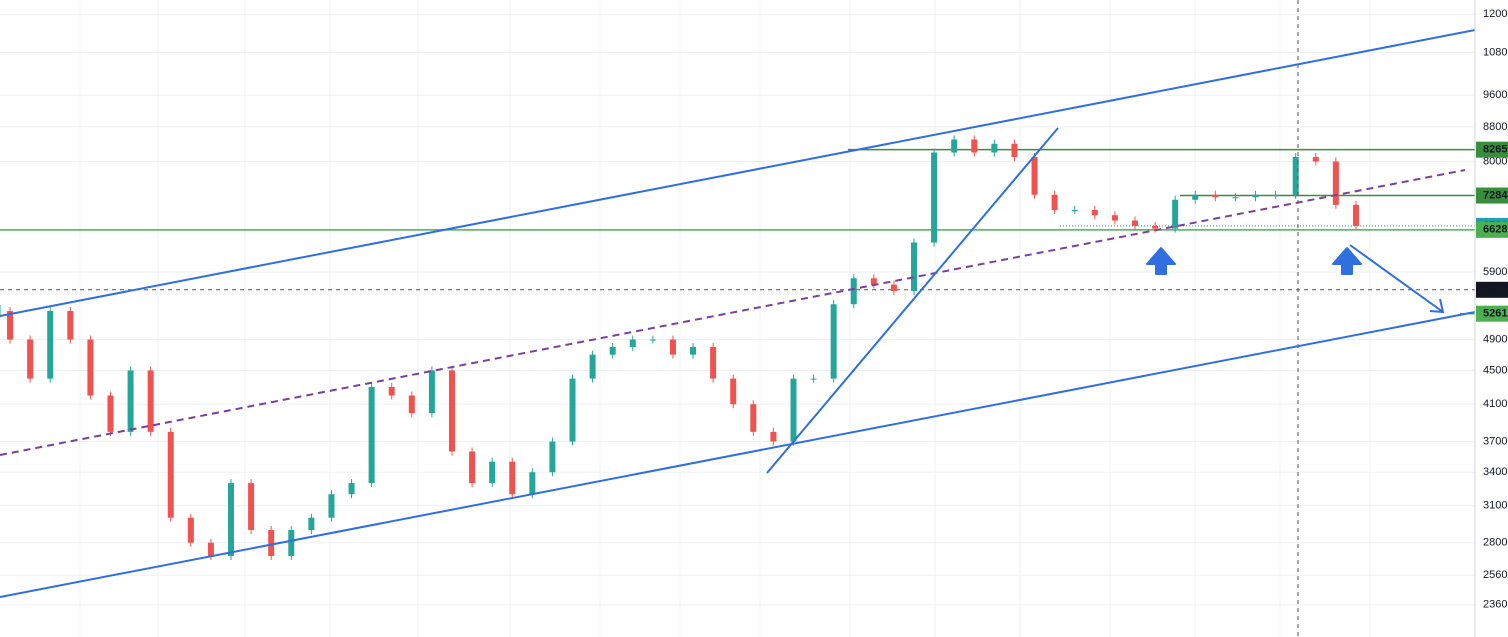 The width and height of the screenshot is (1508, 637). Describe the element at coordinates (1495, 127) in the screenshot. I see `y-tick-label: 8800` at that location.